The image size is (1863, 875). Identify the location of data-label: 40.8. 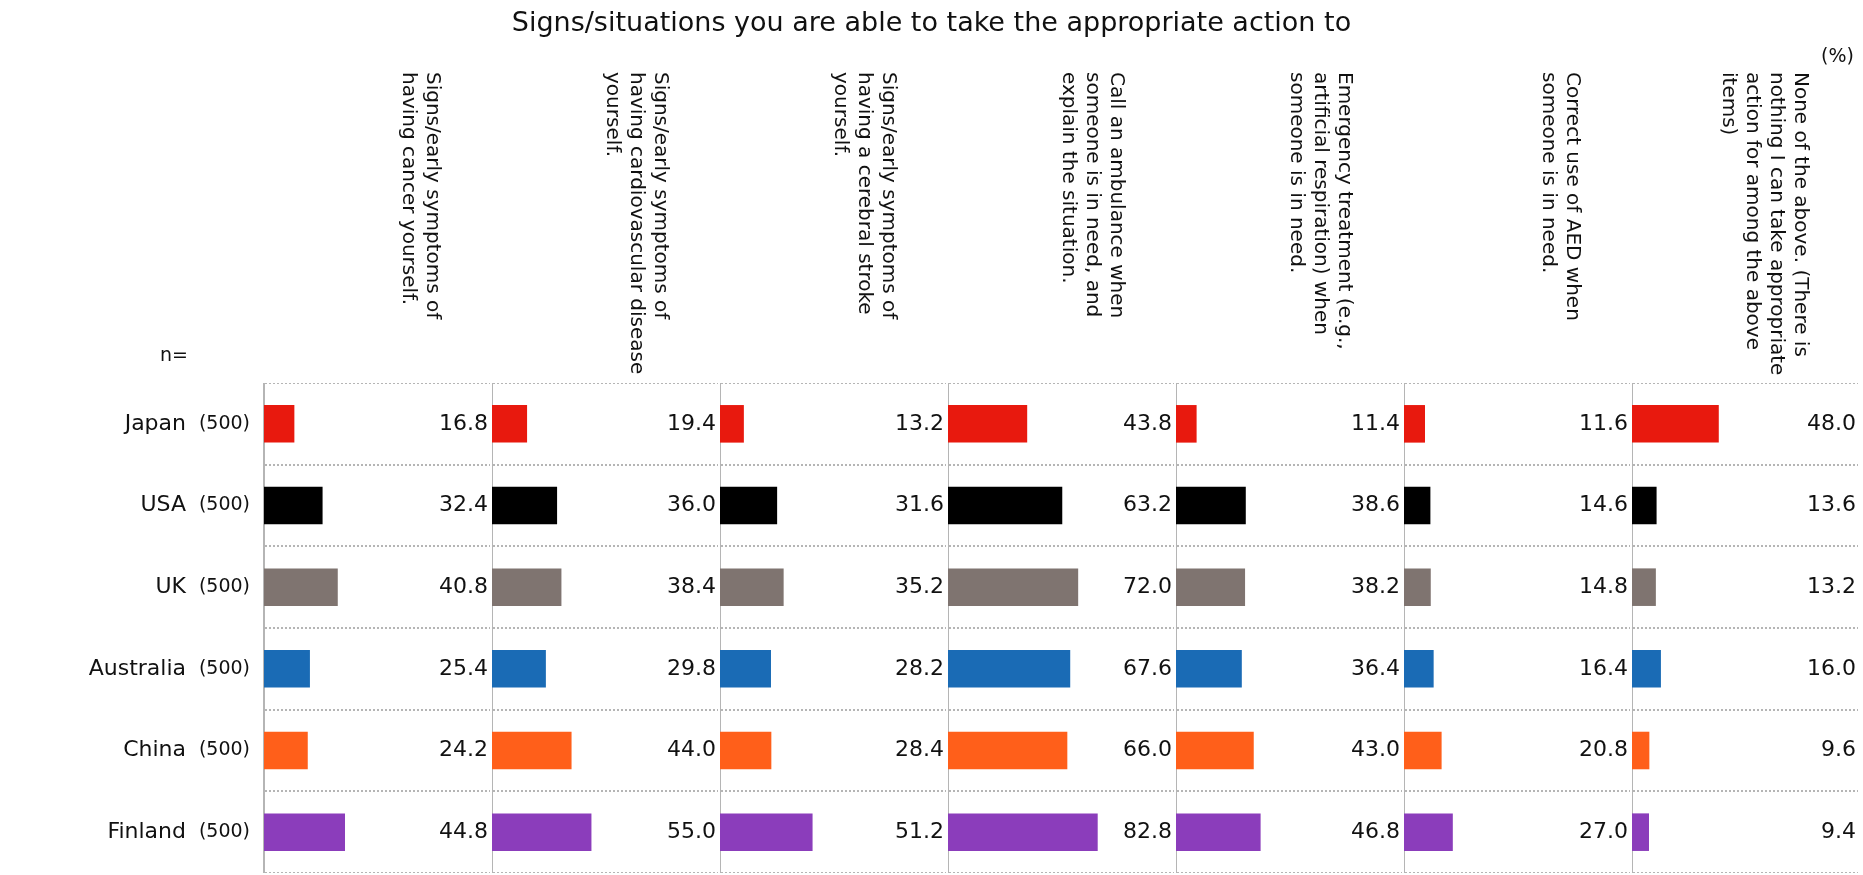
(463, 585).